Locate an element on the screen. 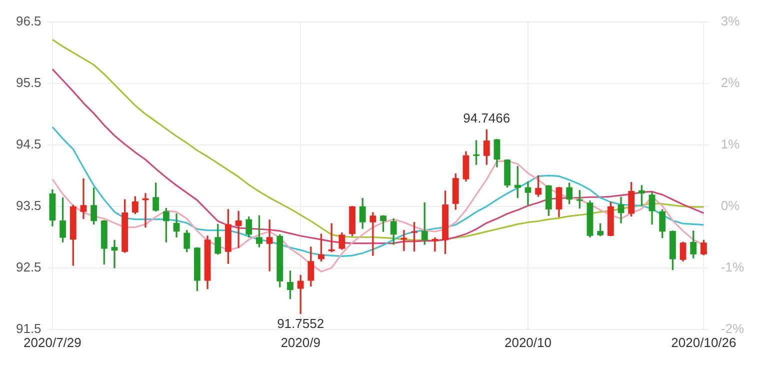 The height and width of the screenshot is (365, 760). y-tick-label: 92.5 is located at coordinates (29, 266).